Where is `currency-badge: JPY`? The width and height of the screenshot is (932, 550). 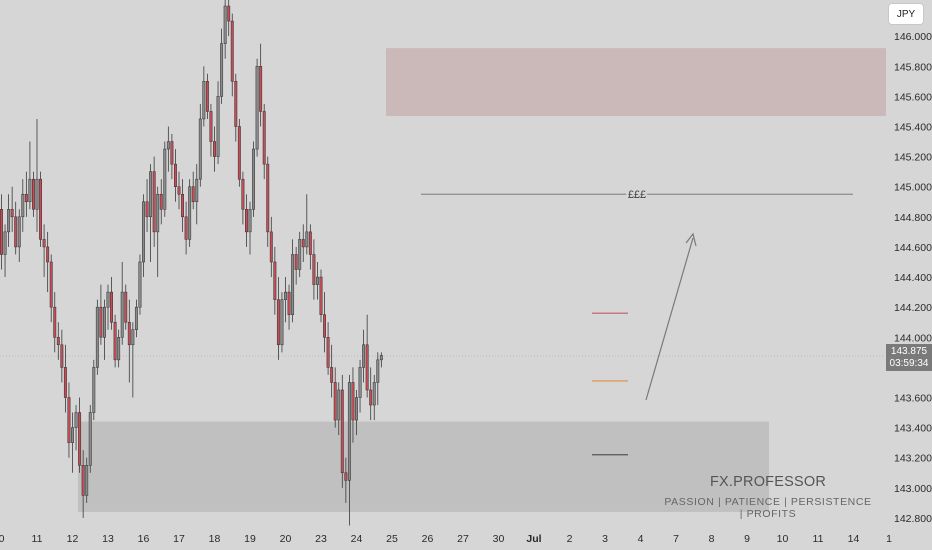 currency-badge: JPY is located at coordinates (906, 14).